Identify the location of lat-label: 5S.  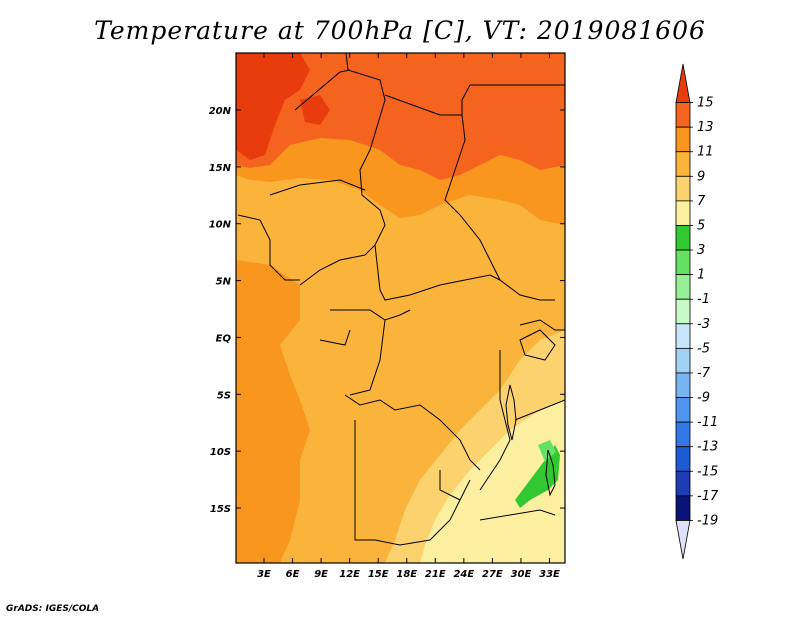
(224, 395).